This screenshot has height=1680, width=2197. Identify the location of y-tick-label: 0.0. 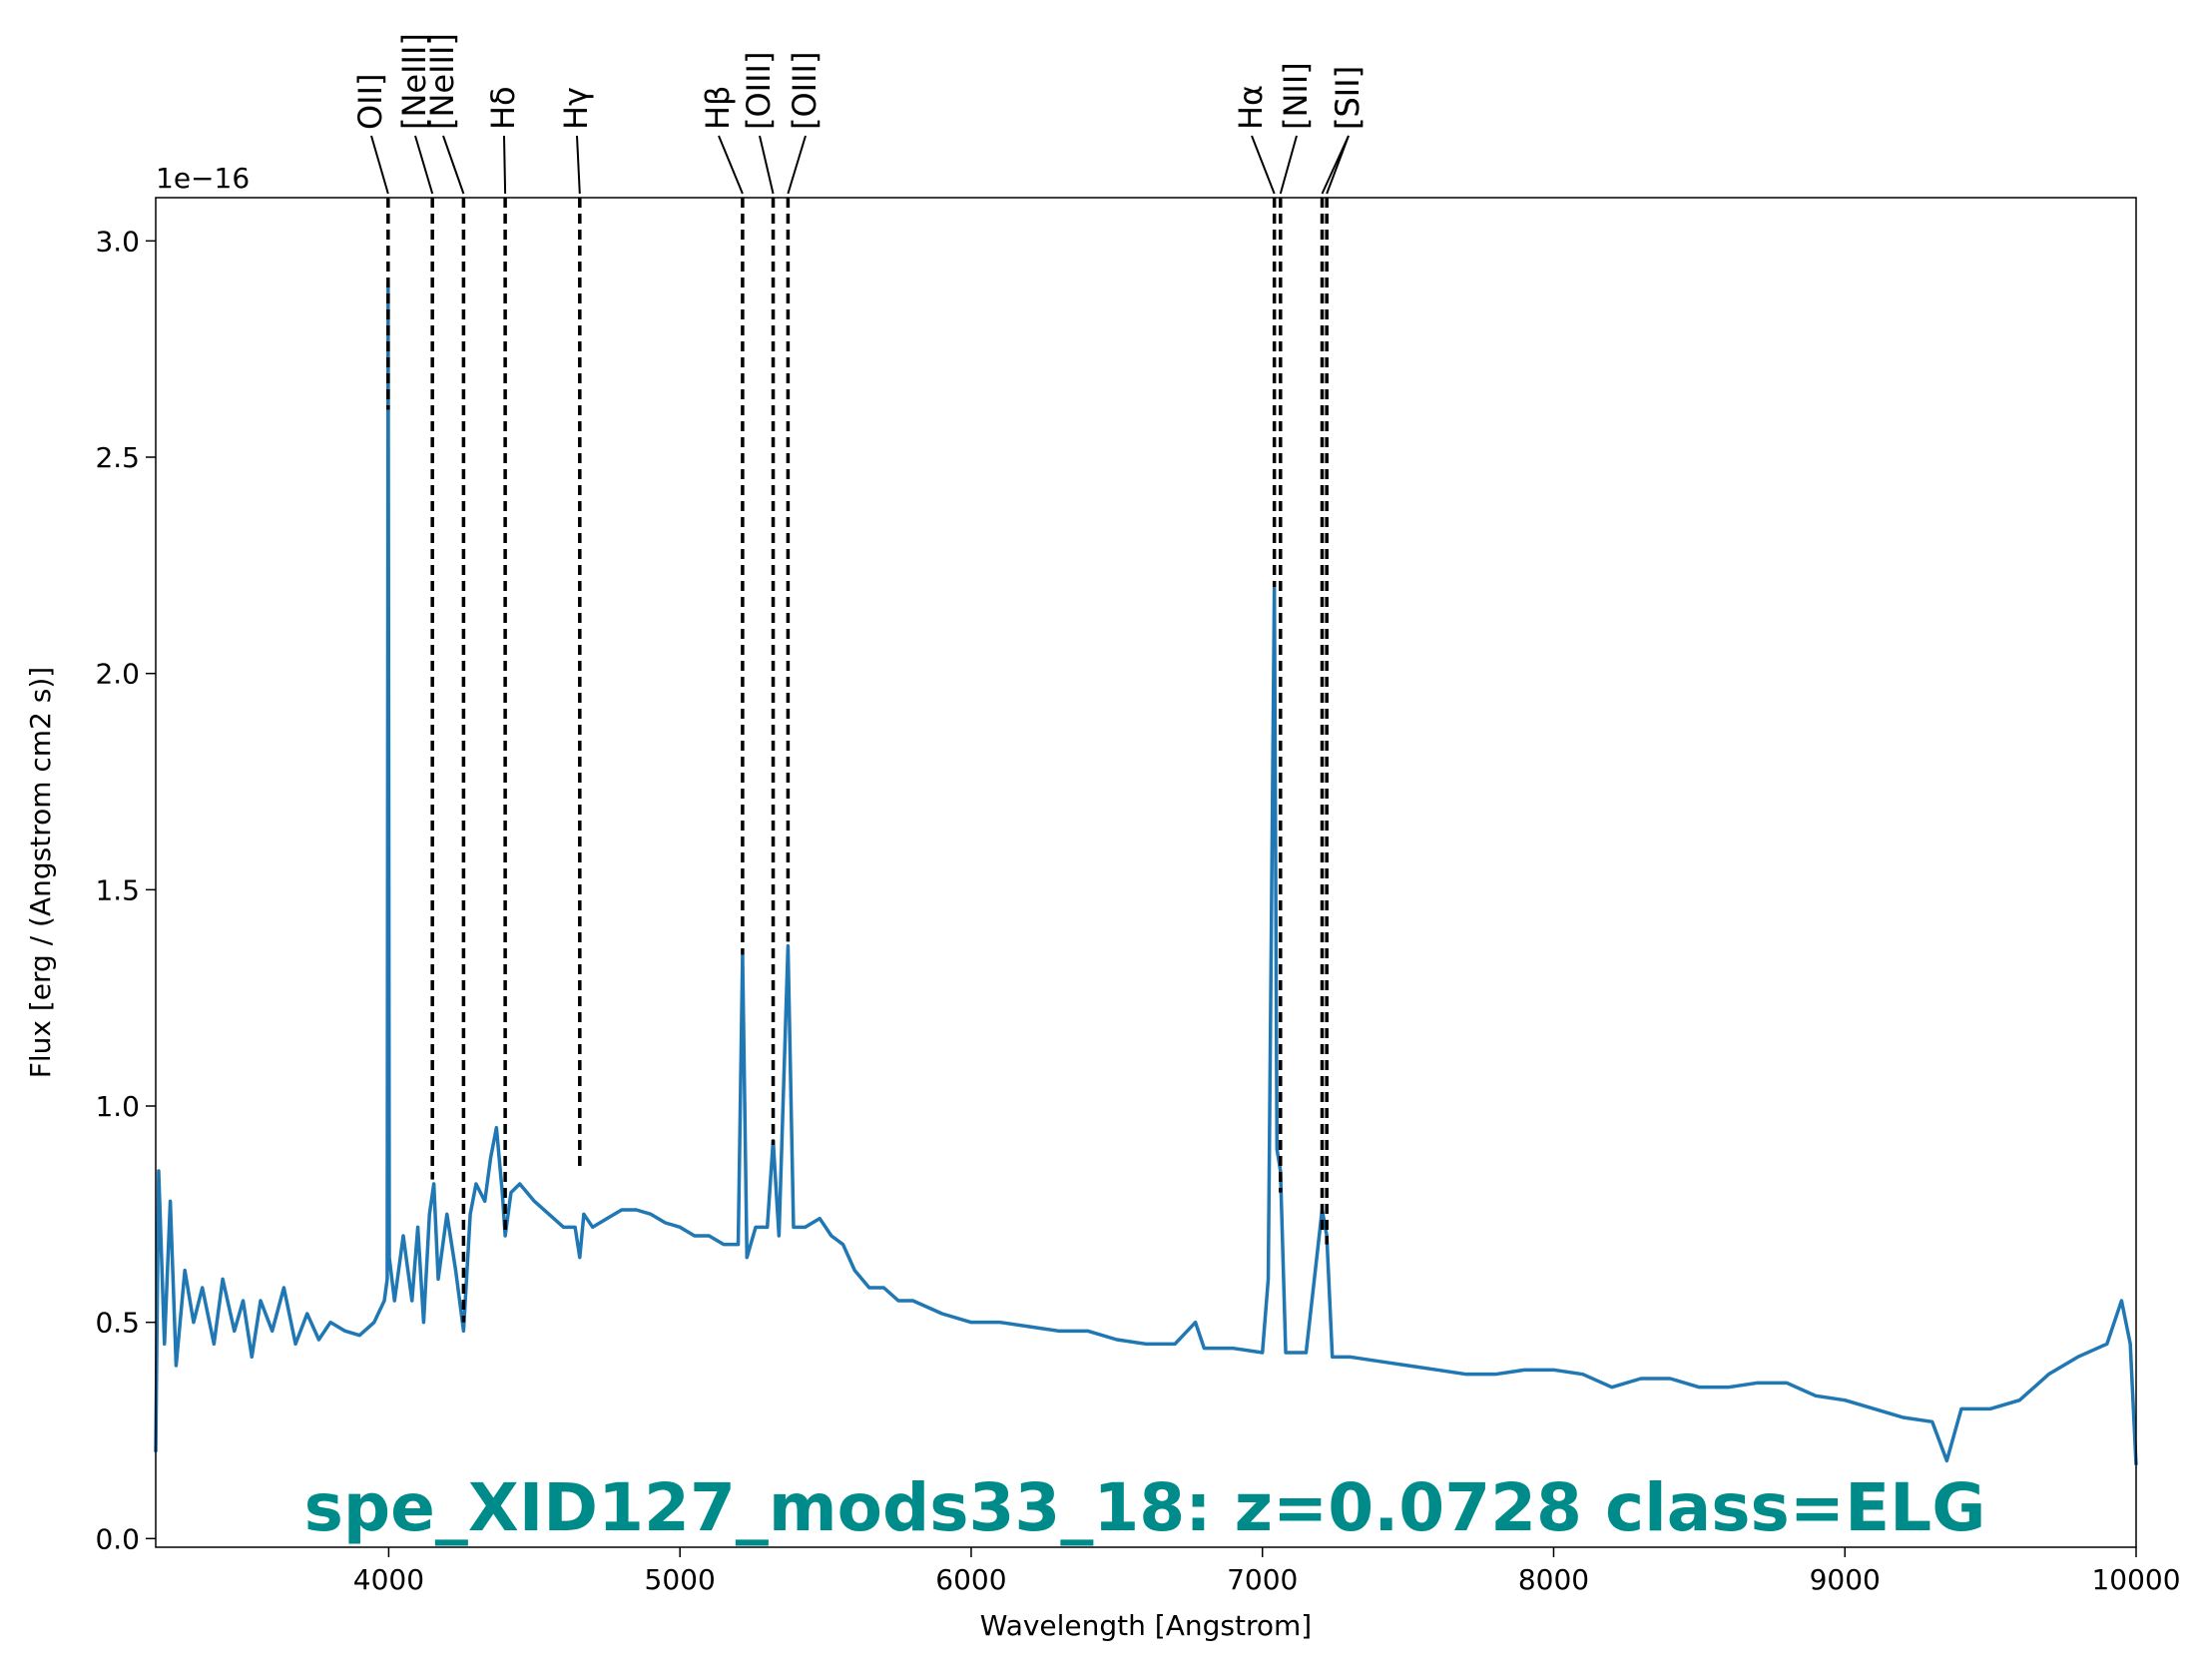
(118, 1538).